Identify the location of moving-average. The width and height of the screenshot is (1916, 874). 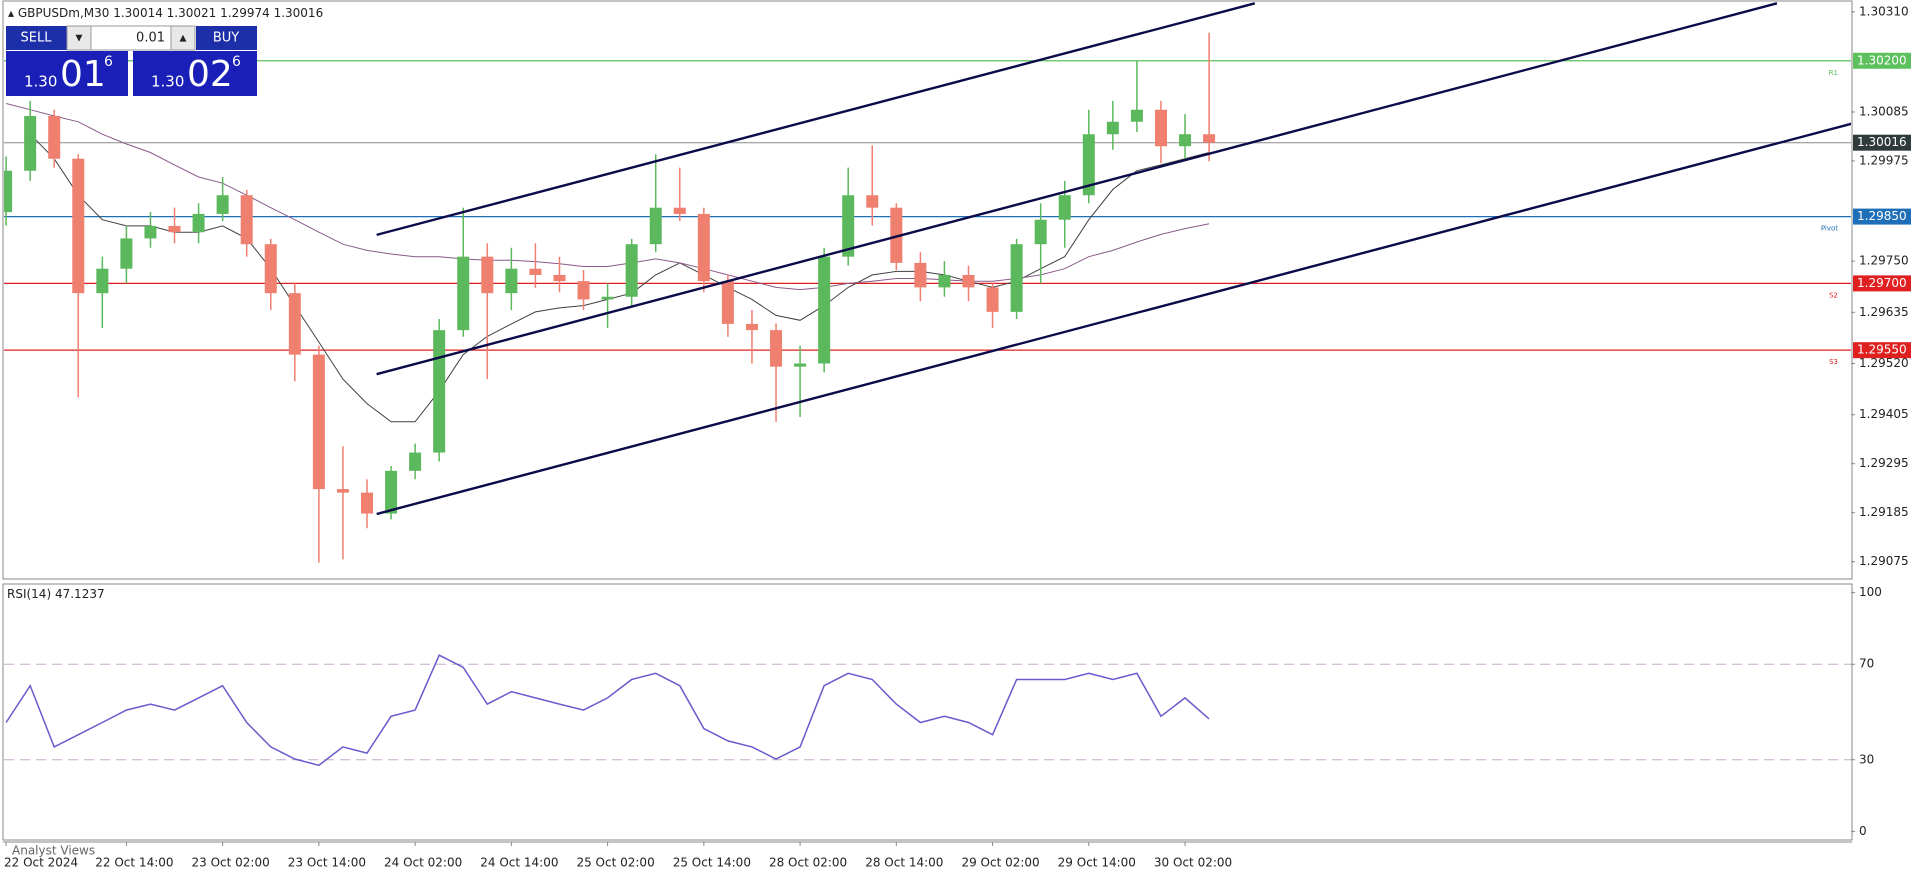
(607, 197).